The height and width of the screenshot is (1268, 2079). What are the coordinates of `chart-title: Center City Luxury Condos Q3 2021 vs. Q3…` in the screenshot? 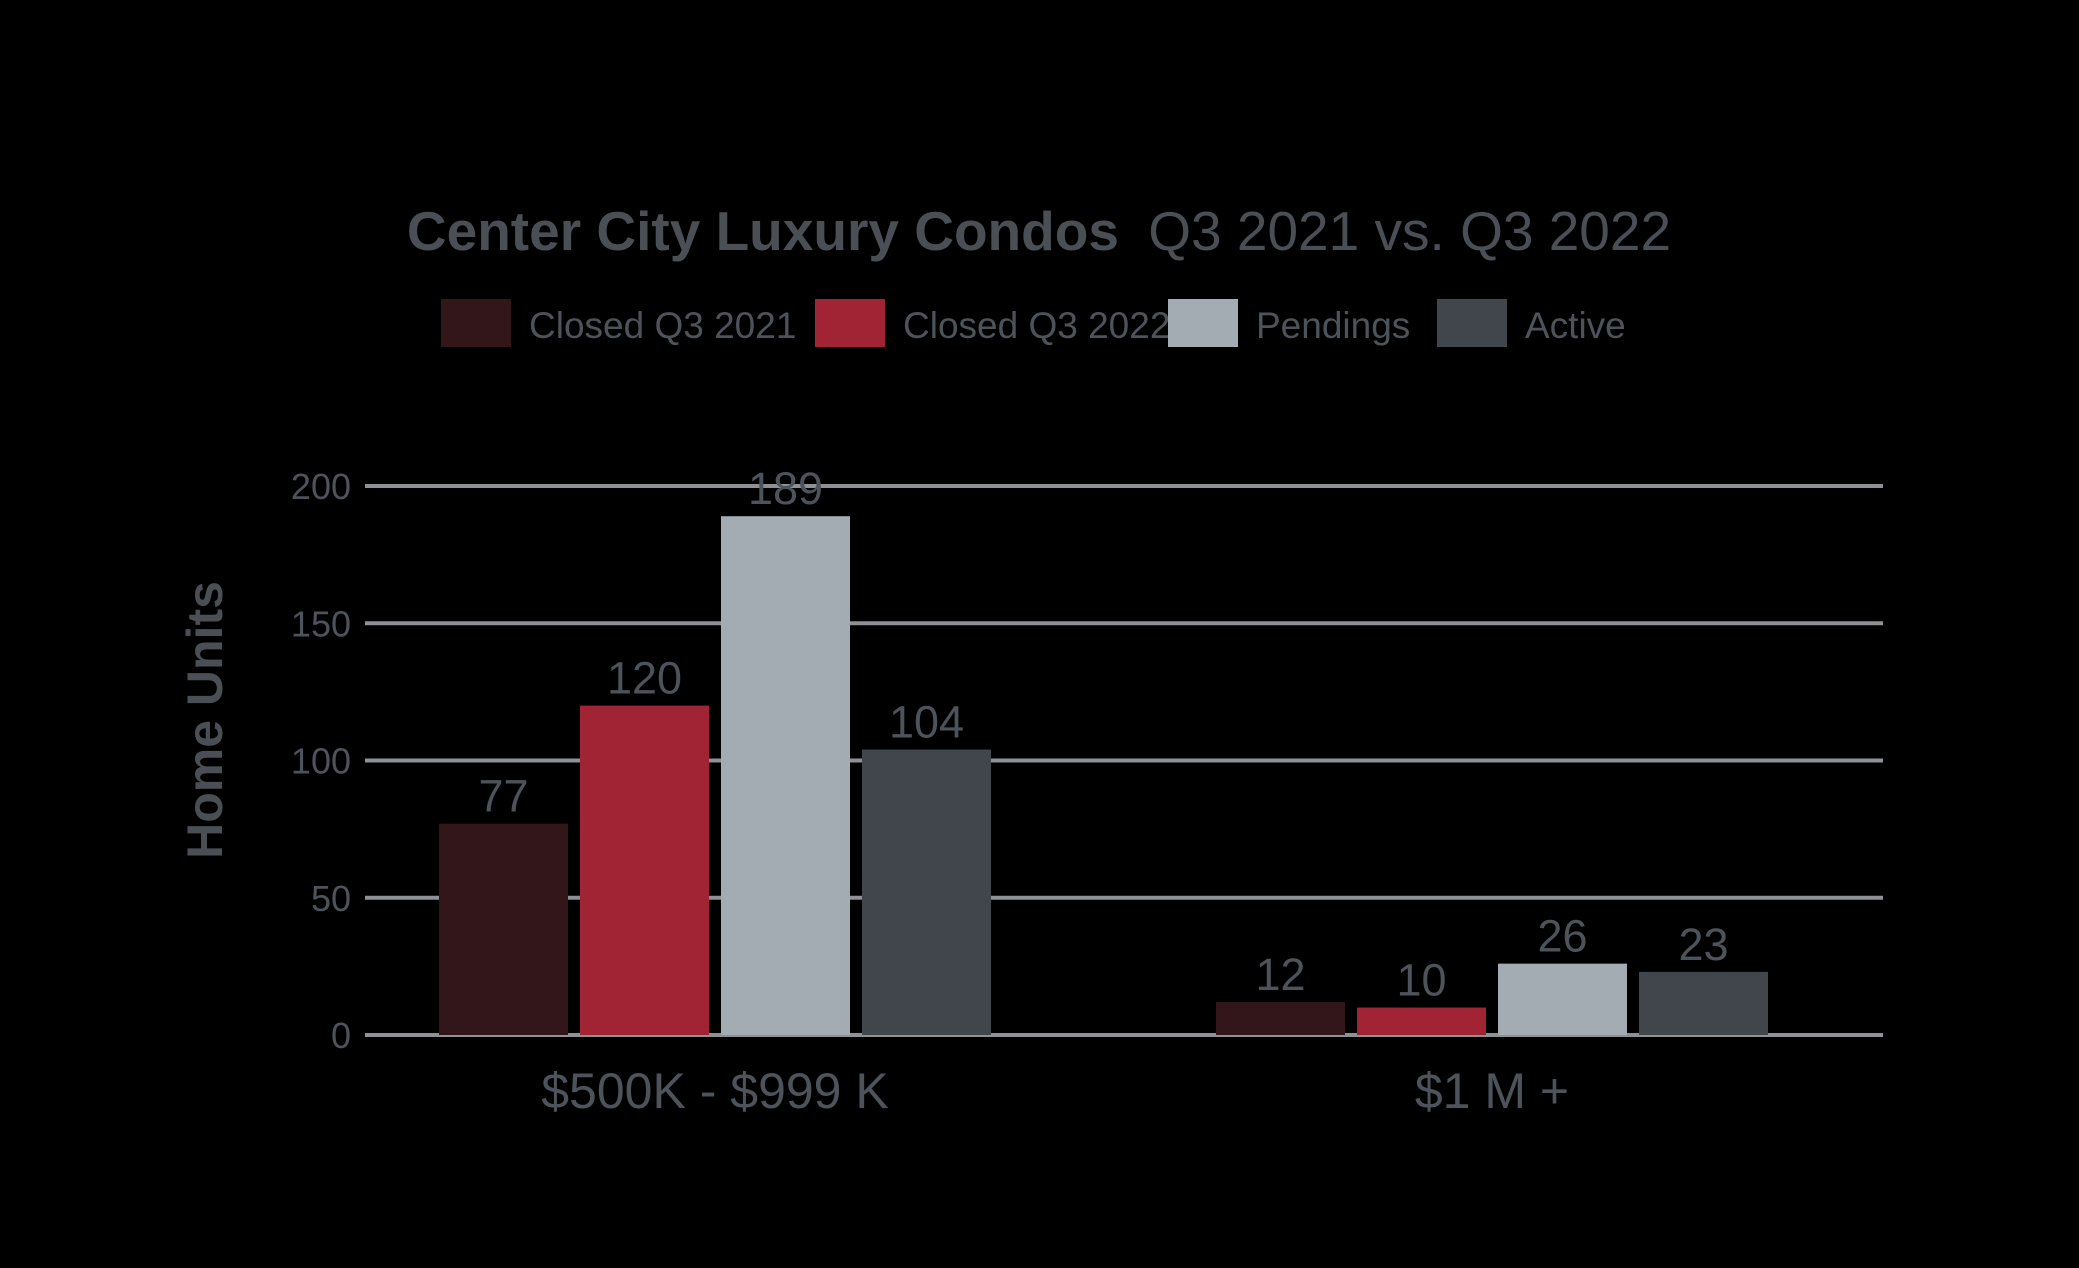 It's located at (1039, 231).